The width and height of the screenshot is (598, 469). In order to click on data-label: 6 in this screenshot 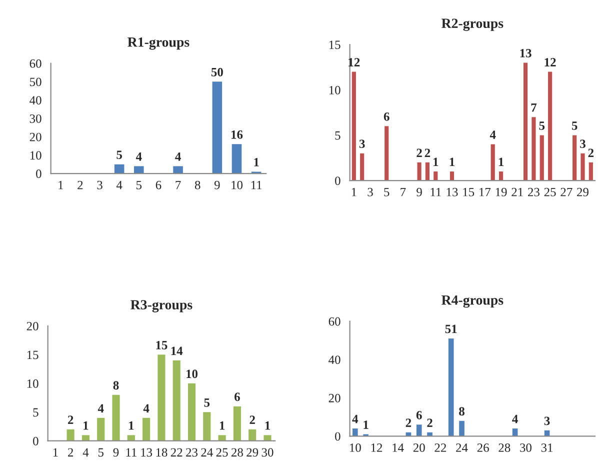, I will do `click(419, 415)`.